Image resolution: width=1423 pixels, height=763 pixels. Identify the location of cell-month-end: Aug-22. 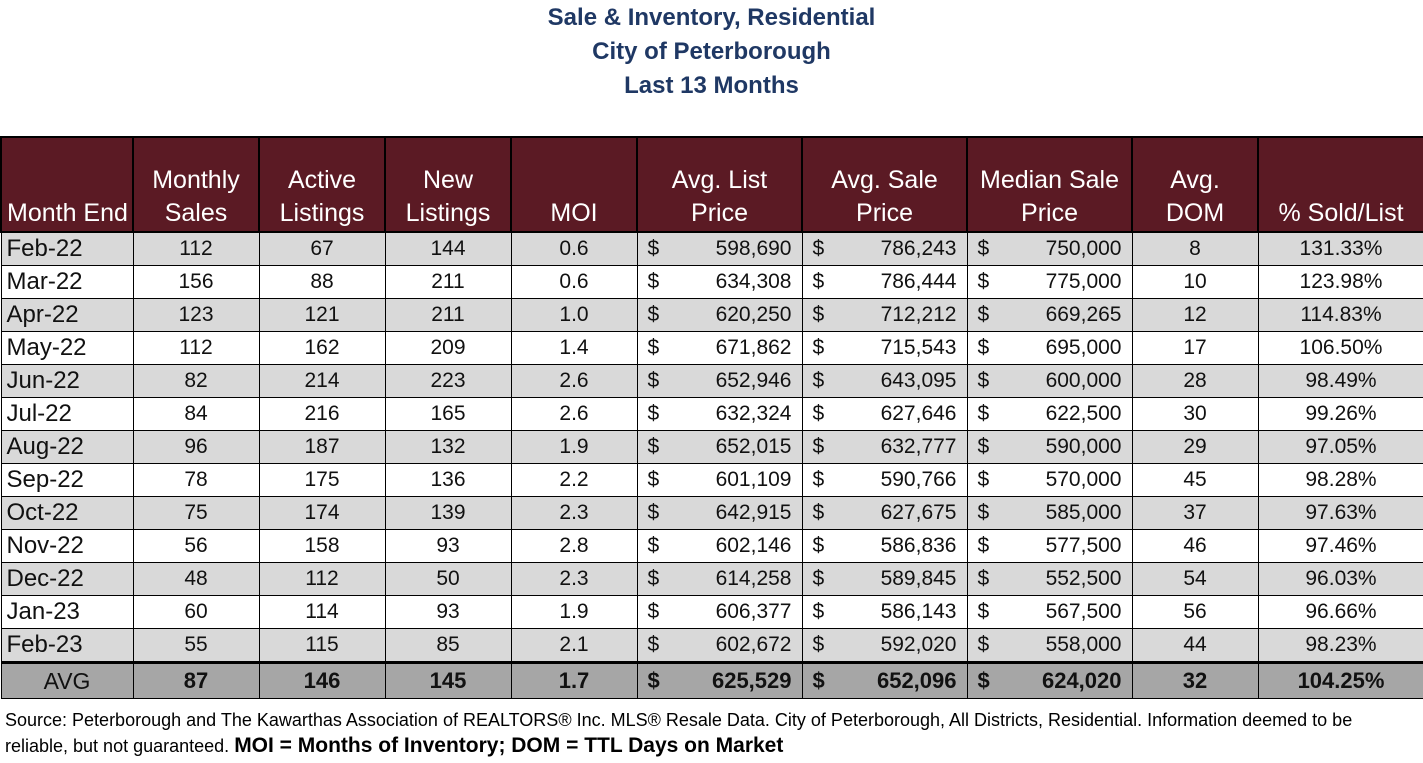
(67, 447).